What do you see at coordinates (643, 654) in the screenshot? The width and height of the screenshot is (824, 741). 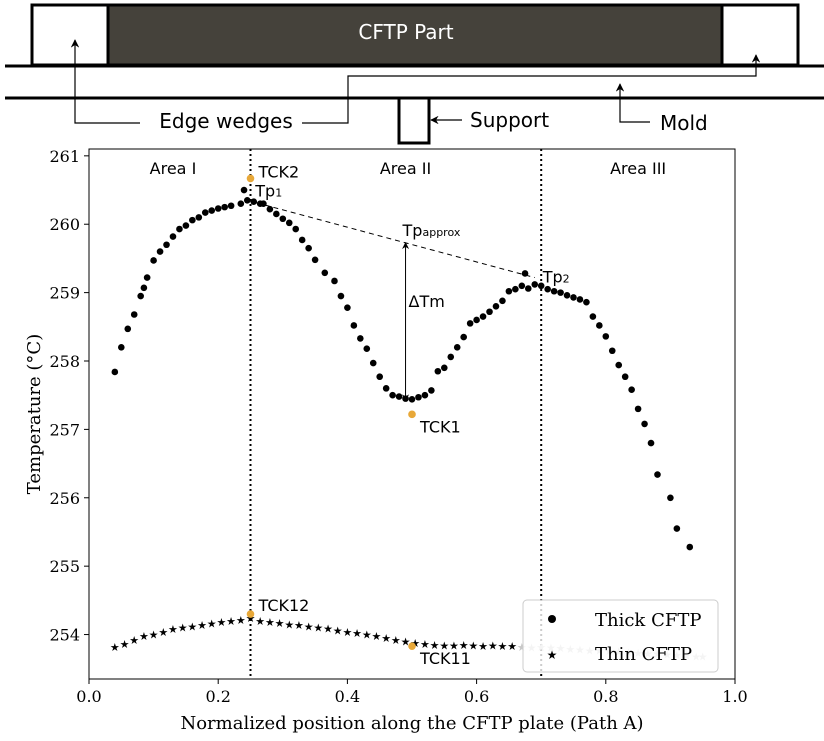 I see `legend-label-thin: Thin CFTP` at bounding box center [643, 654].